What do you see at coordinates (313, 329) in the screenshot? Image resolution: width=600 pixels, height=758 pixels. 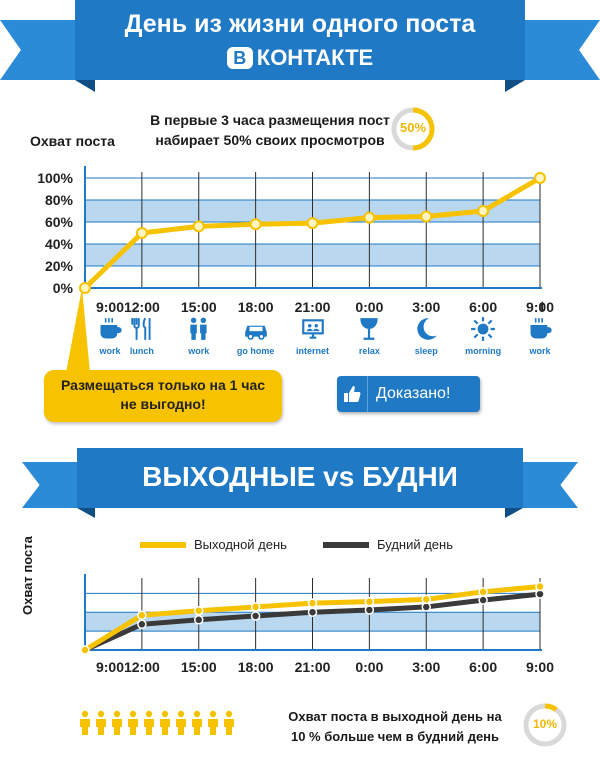 I see `monitor-icon` at bounding box center [313, 329].